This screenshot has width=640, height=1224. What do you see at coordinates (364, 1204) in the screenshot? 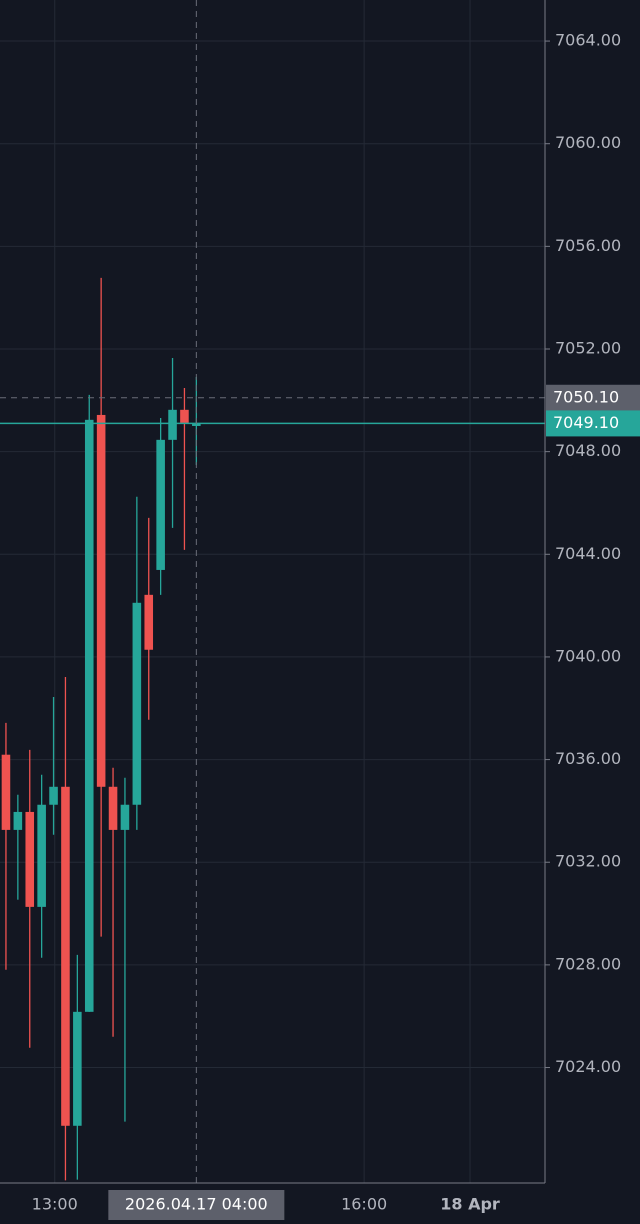
I see `x-tick-label: 16:00` at bounding box center [364, 1204].